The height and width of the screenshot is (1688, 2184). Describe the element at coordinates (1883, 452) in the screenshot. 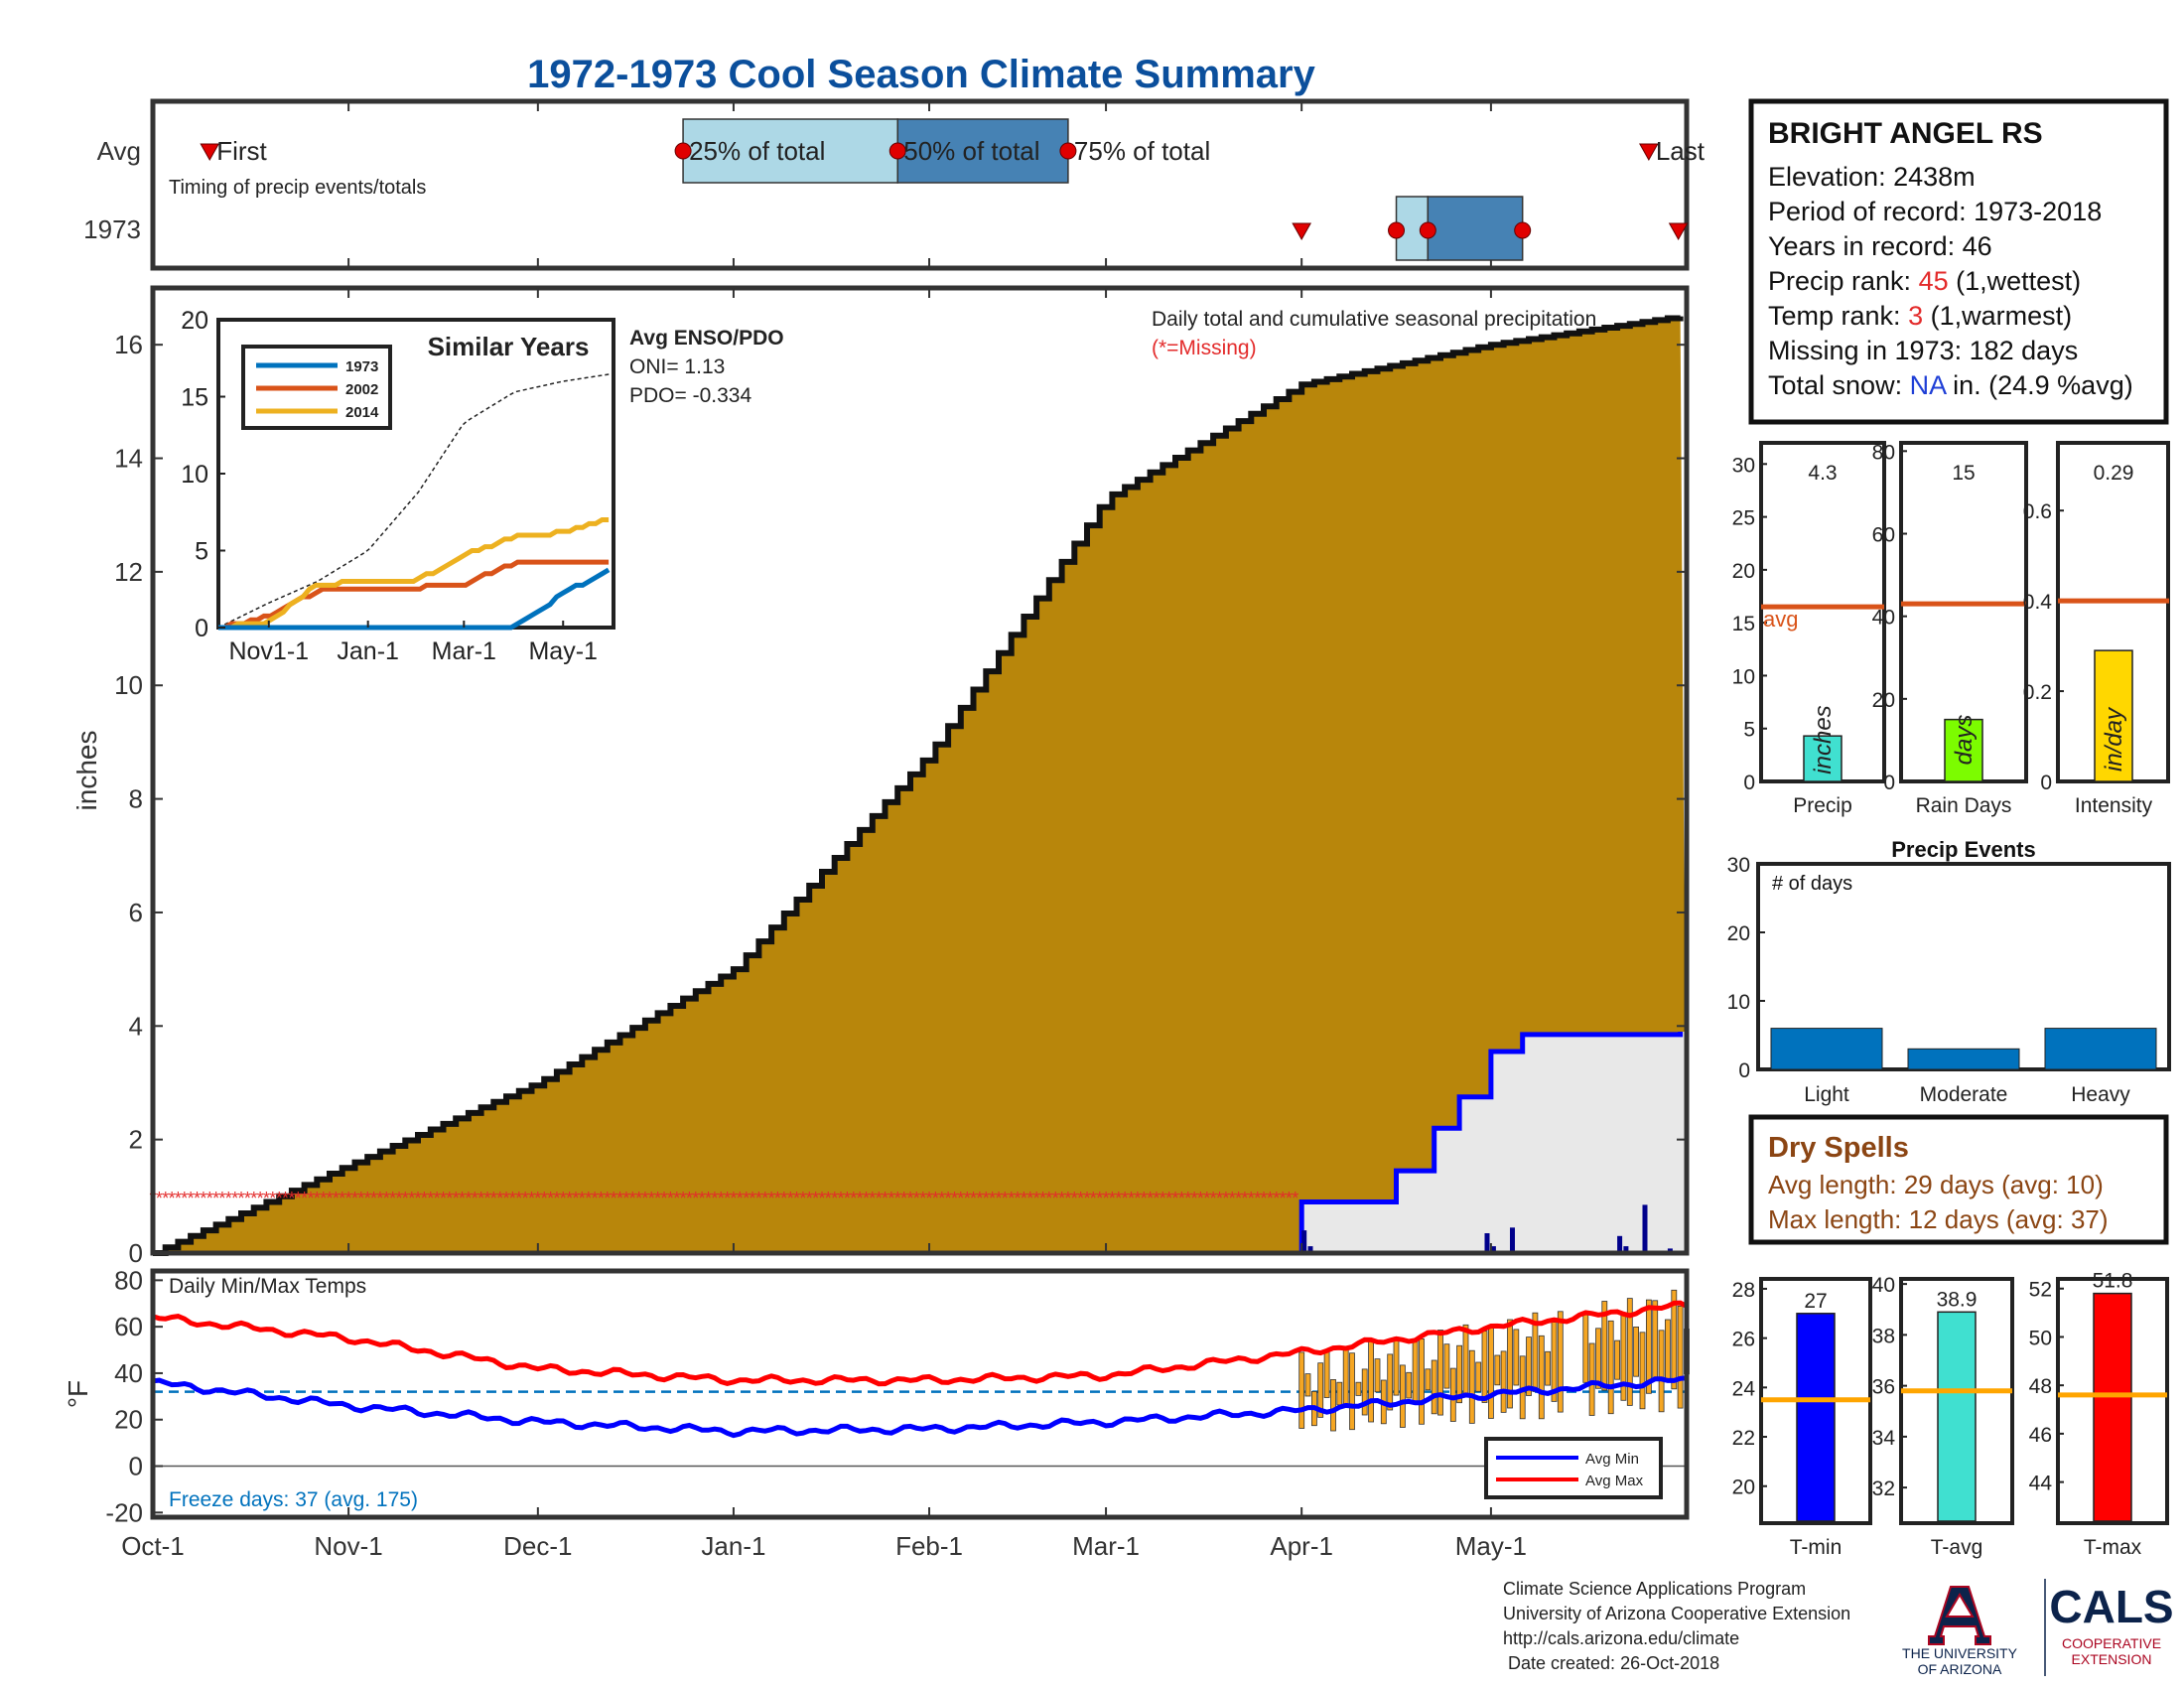

I see `stat-y-tick-label: 80` at that location.